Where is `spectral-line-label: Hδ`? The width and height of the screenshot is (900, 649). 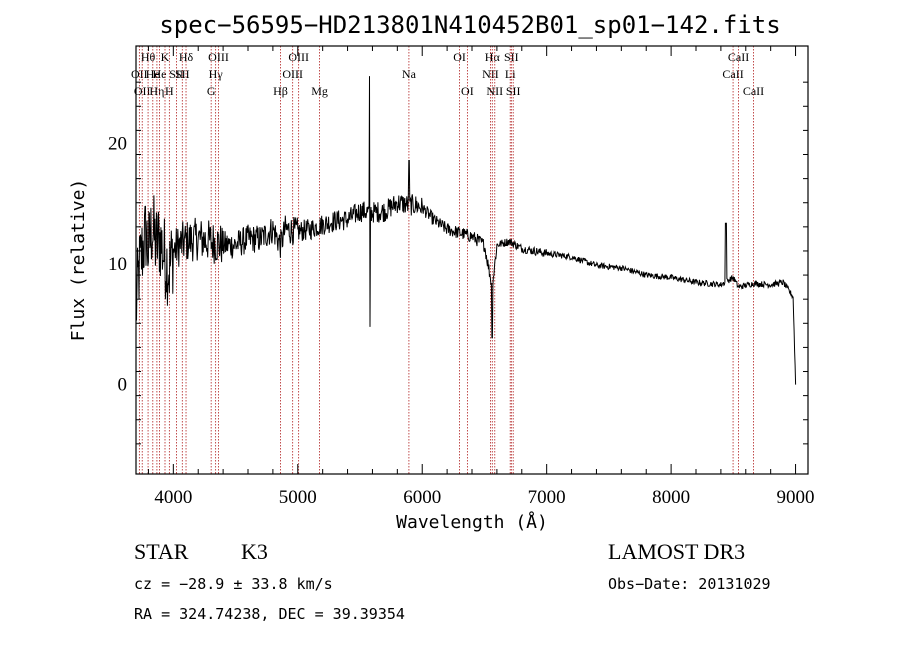
spectral-line-label: Hδ is located at coordinates (186, 57).